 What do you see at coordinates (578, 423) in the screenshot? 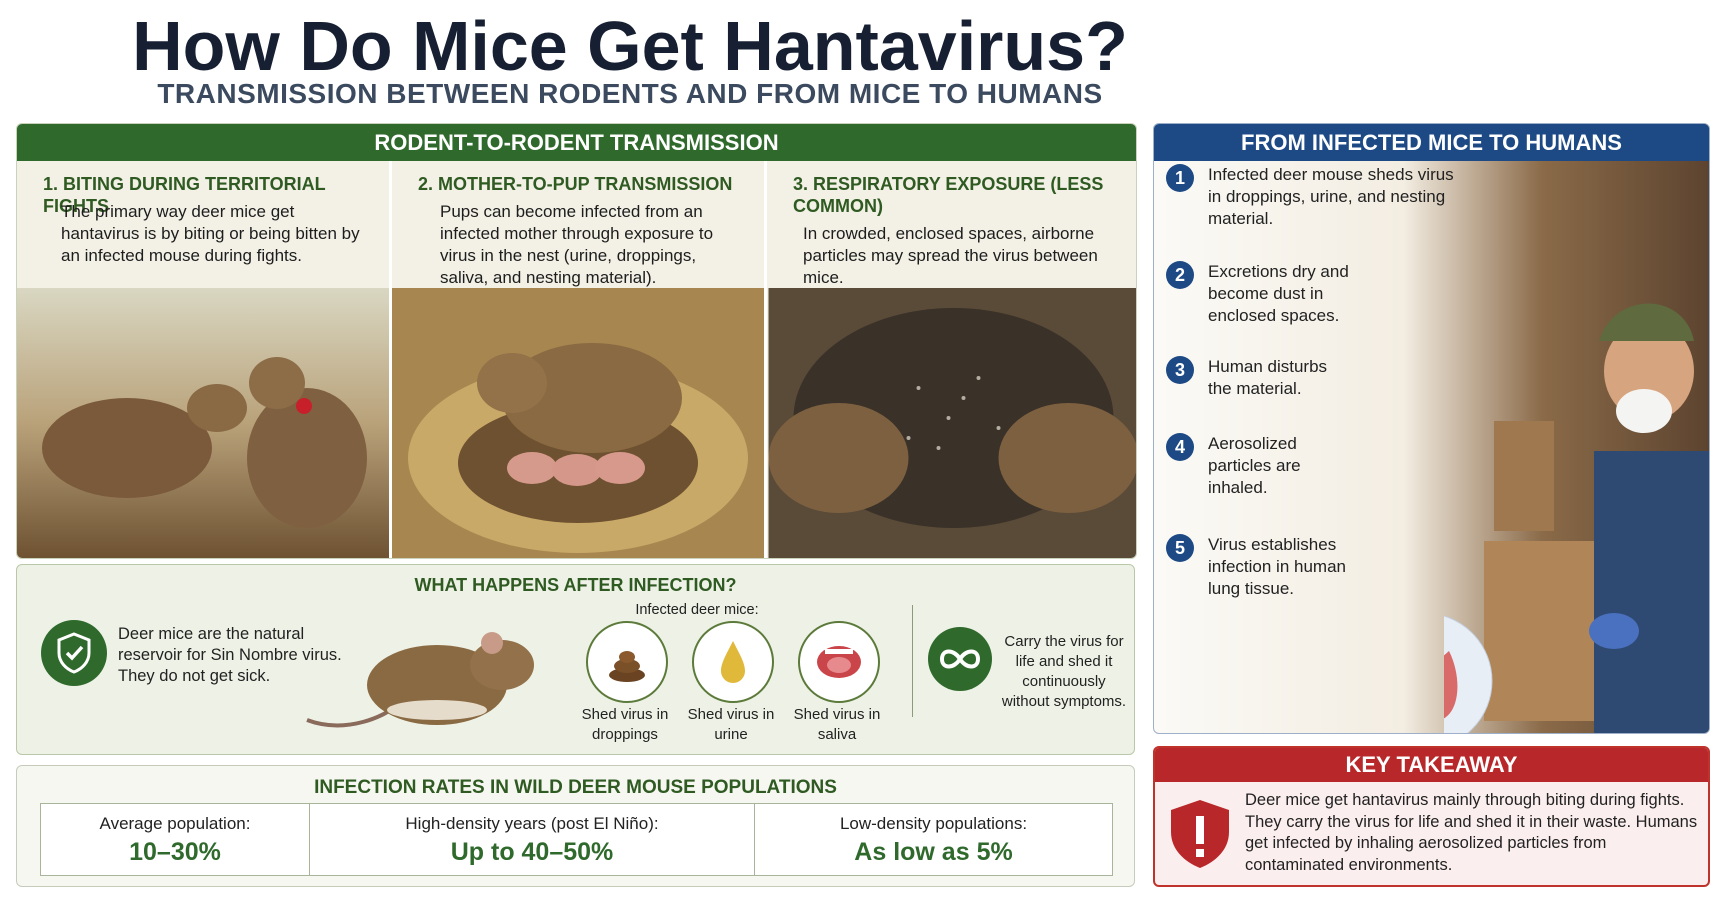
I see `nest-illustration` at bounding box center [578, 423].